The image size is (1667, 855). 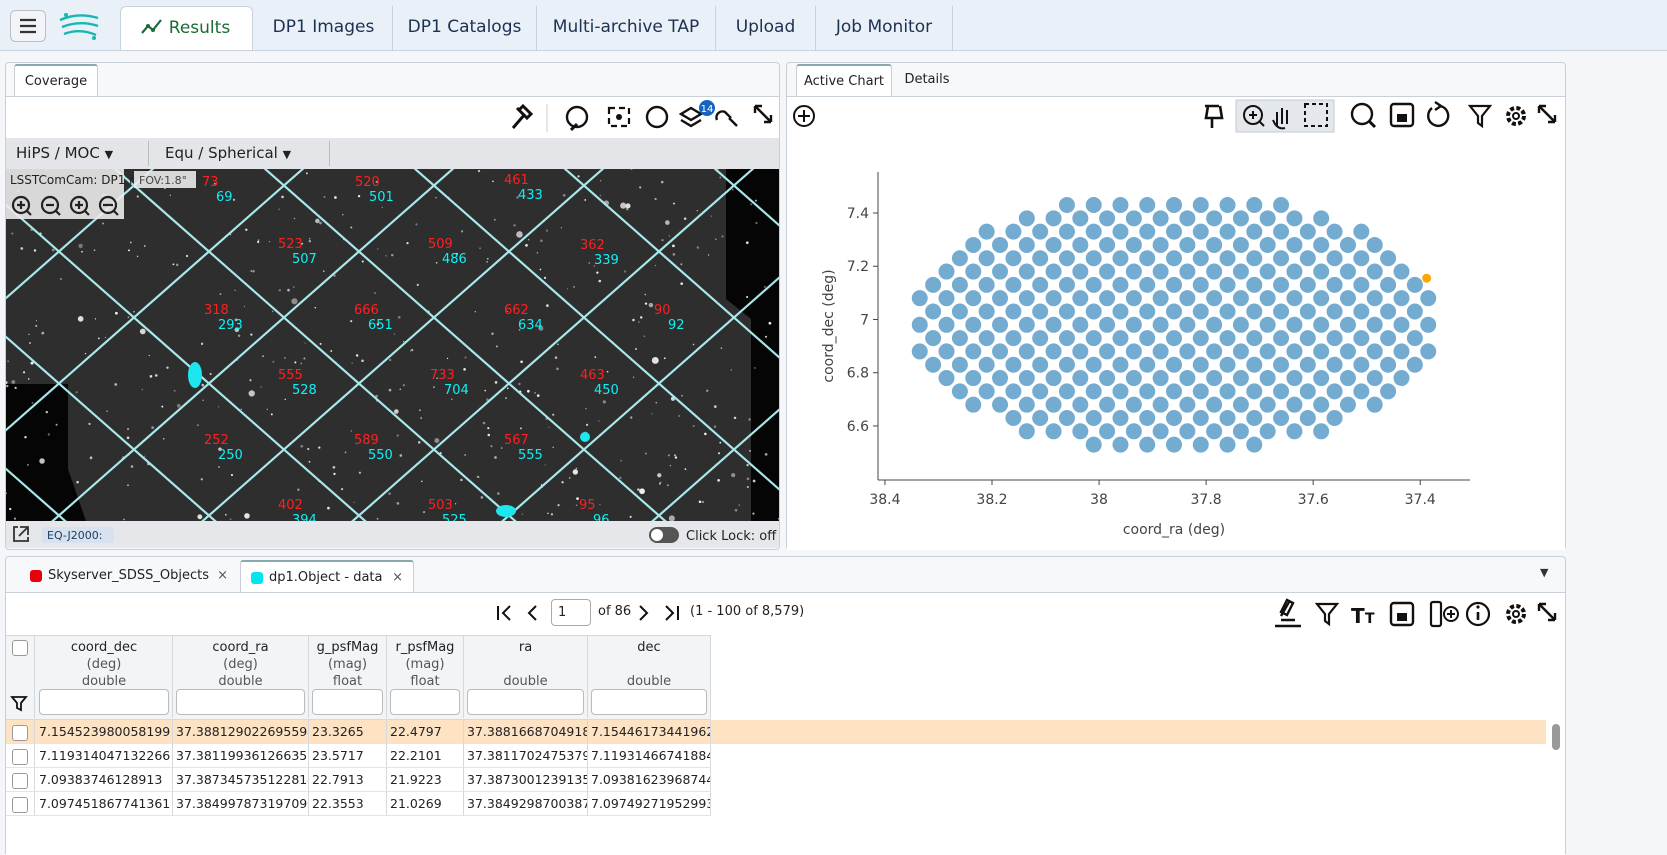 What do you see at coordinates (228, 153) in the screenshot?
I see `projection-menu: Equ / Spherical ▼` at bounding box center [228, 153].